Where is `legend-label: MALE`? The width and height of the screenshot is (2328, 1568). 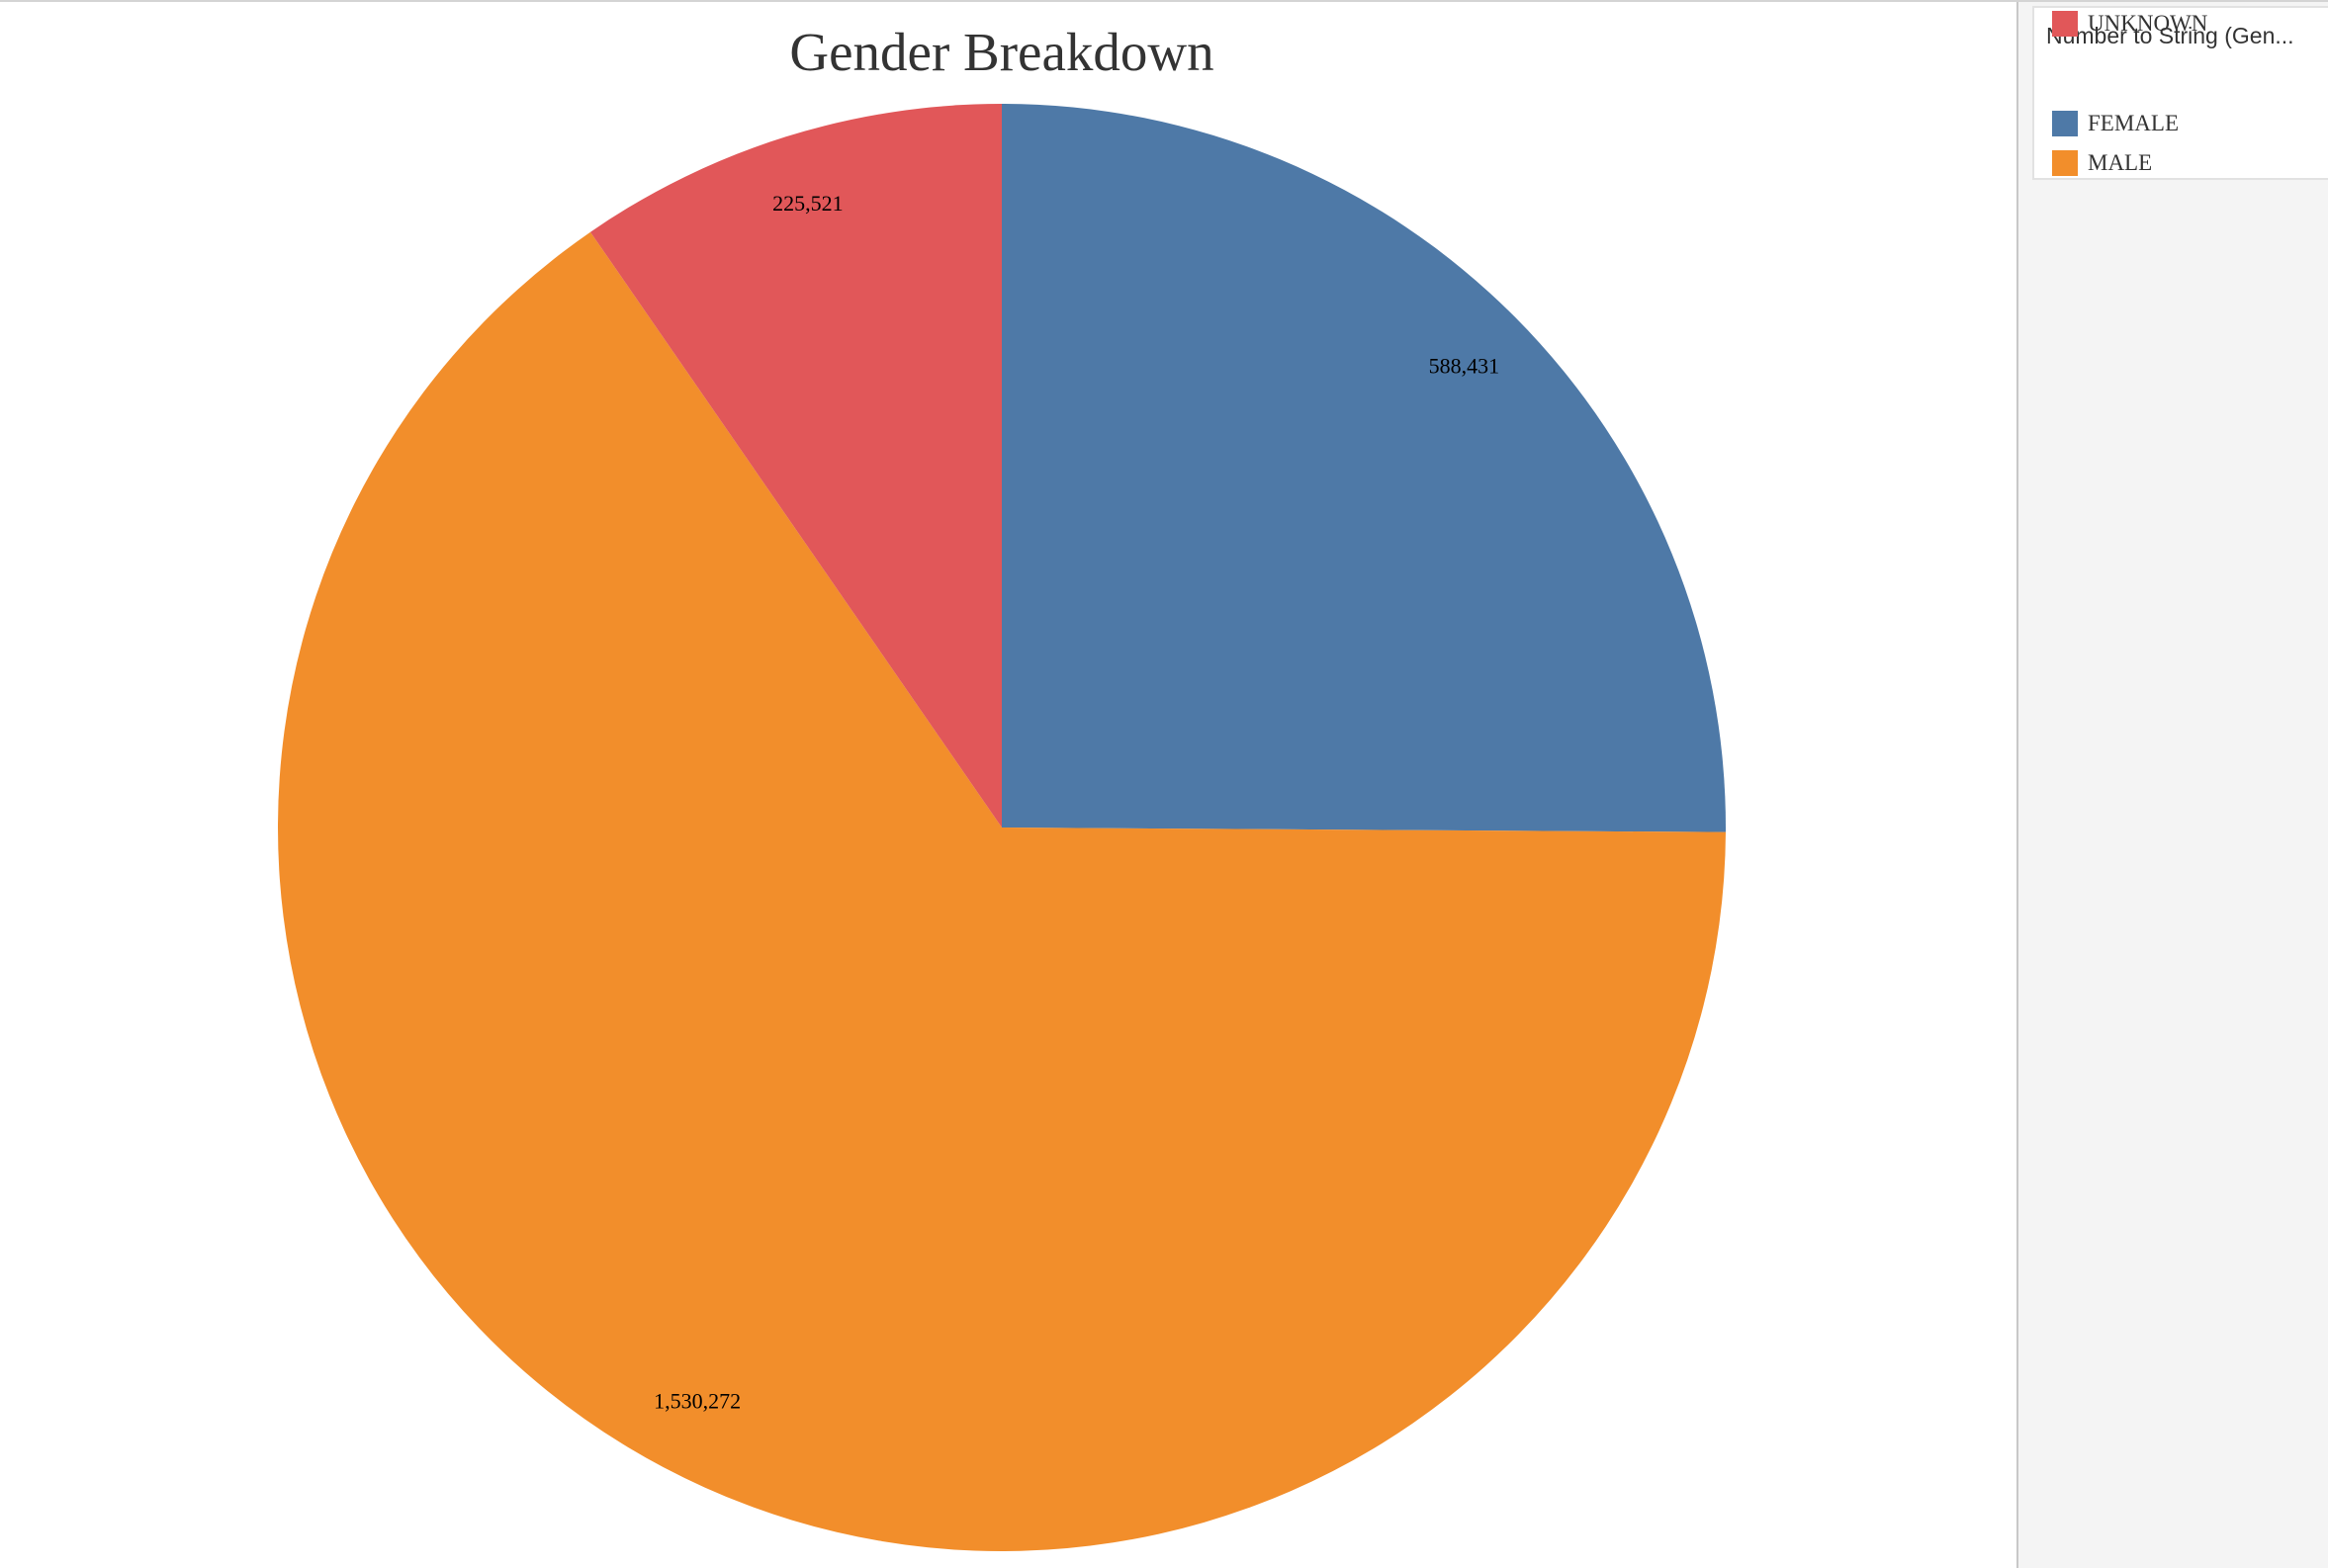
legend-label: MALE is located at coordinates (2120, 162).